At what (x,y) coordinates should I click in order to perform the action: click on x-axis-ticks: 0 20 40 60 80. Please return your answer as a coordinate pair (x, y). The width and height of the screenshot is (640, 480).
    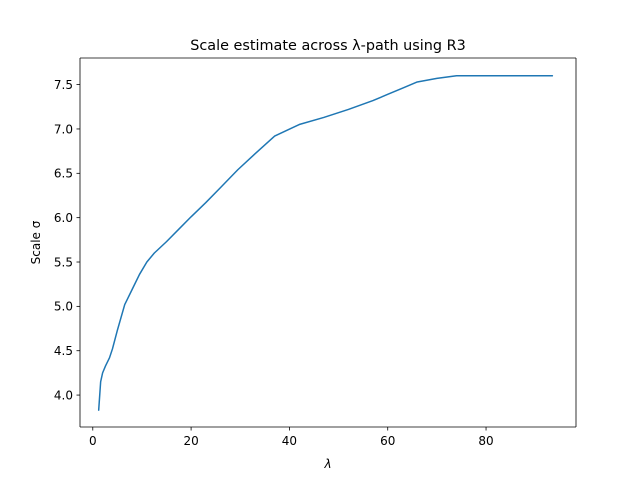
    Looking at the image, I should click on (291, 437).